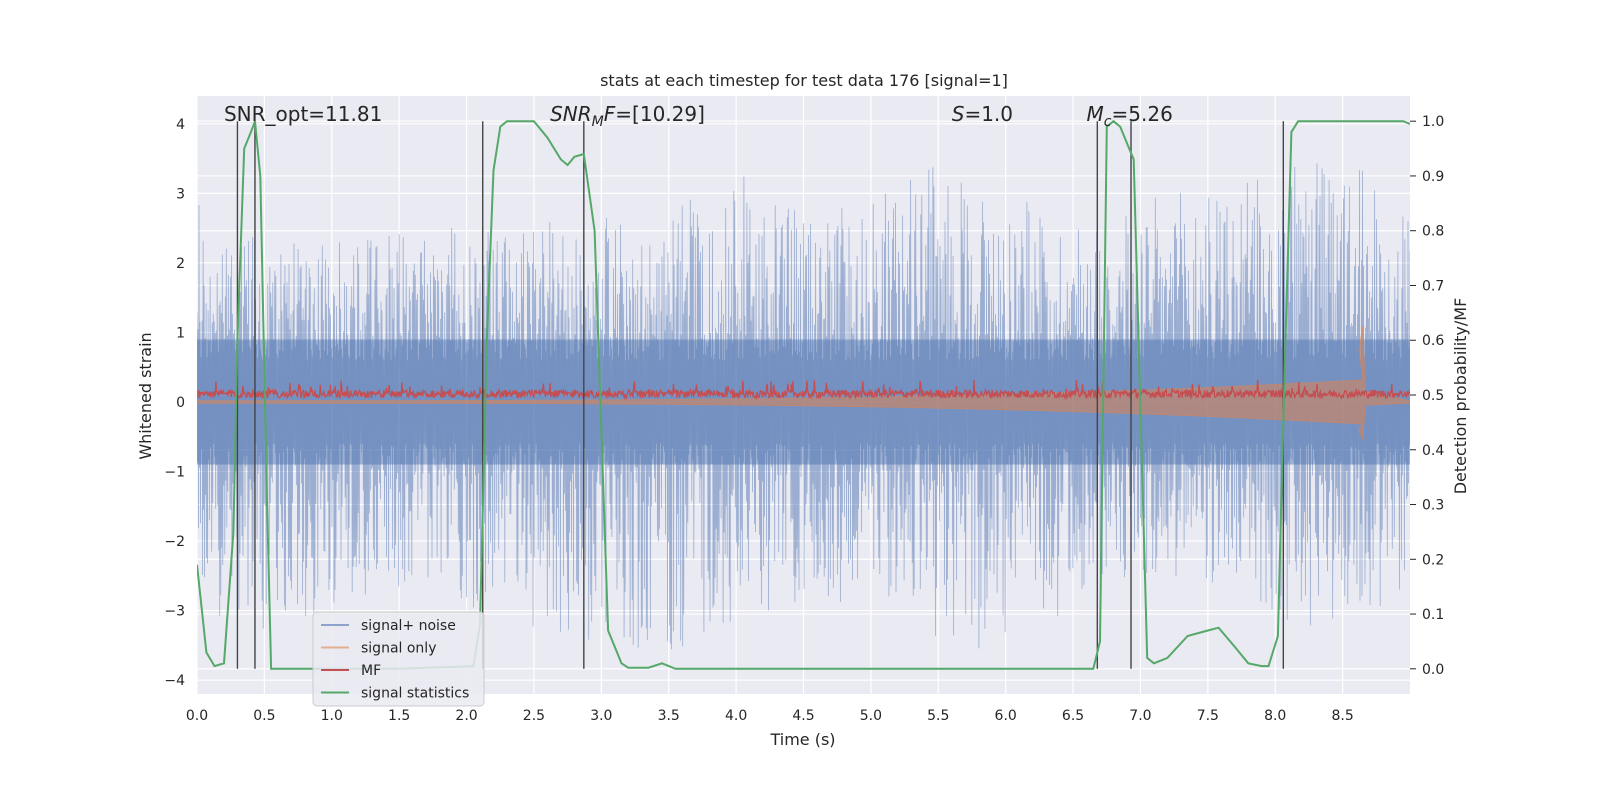 This screenshot has height=800, width=1600. Describe the element at coordinates (174, 681) in the screenshot. I see `y-tick-label: −4` at that location.